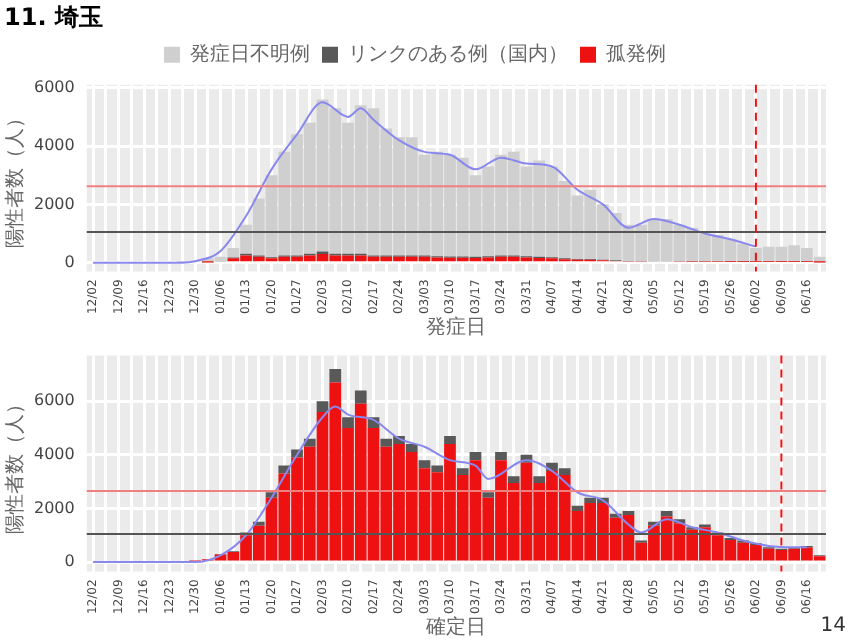 The height and width of the screenshot is (640, 854). What do you see at coordinates (53, 16) in the screenshot?
I see `chart-title: 11. 埼玉` at bounding box center [53, 16].